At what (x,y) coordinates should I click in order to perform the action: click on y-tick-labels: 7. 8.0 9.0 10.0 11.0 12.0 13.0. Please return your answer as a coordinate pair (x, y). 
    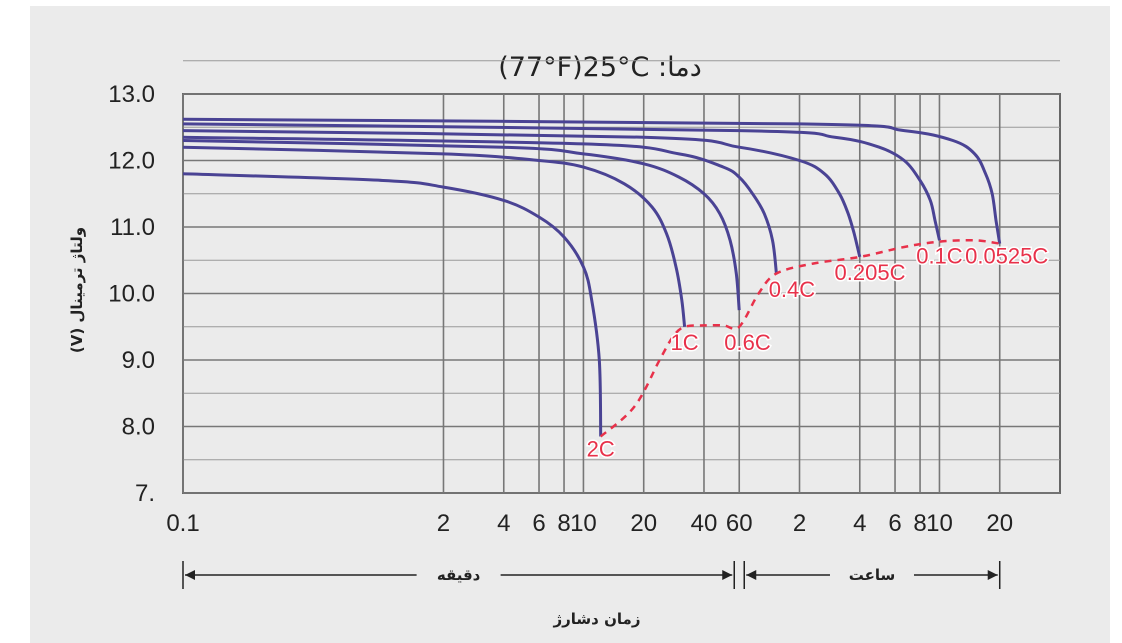
    Looking at the image, I should click on (131, 294).